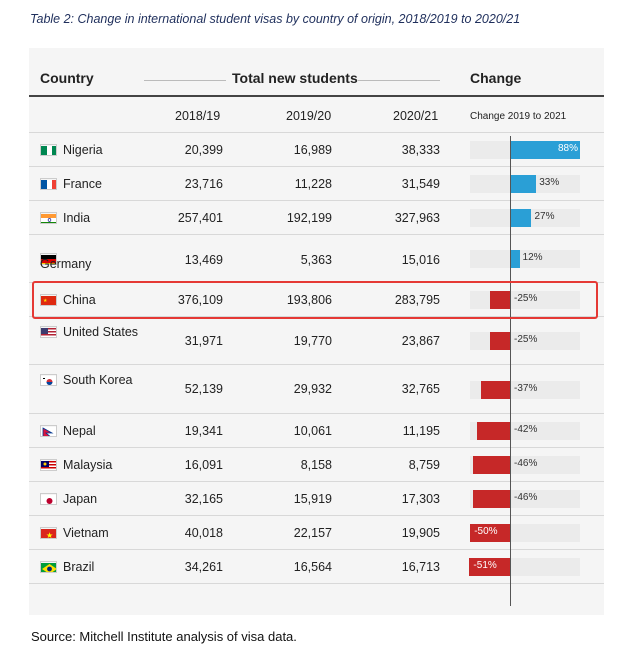 The height and width of the screenshot is (665, 640). I want to click on value-v3: 283,795, so click(417, 299).